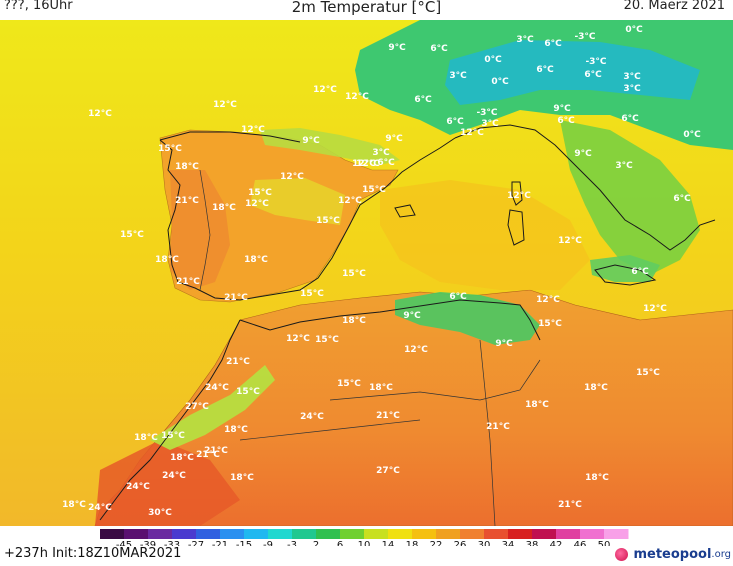  Describe the element at coordinates (196, 543) in the screenshot. I see `color-scale-tick: -27` at that location.